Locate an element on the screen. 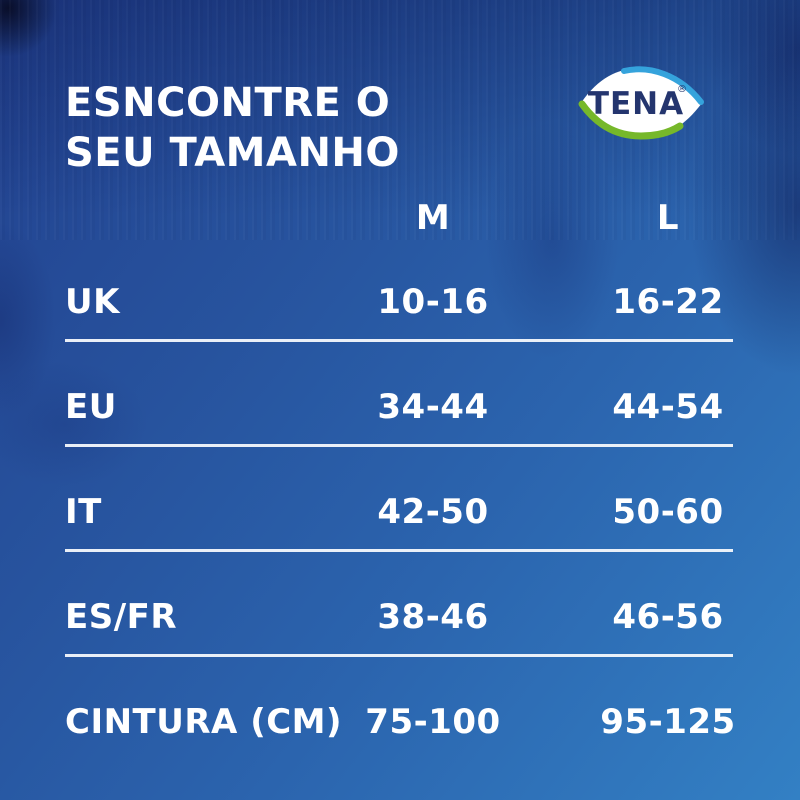  row-value-l: 46-56 is located at coordinates (668, 616).